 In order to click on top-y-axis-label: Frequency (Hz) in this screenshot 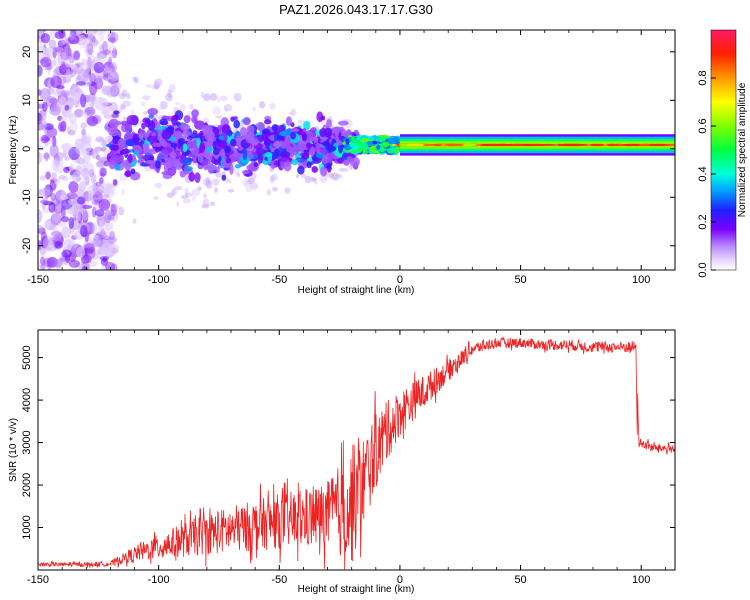, I will do `click(13, 150)`.